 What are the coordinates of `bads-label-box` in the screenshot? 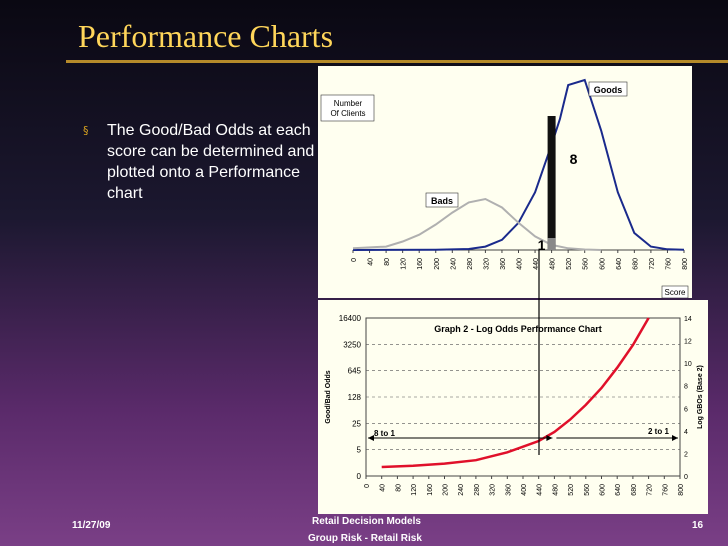 It's located at (442, 200).